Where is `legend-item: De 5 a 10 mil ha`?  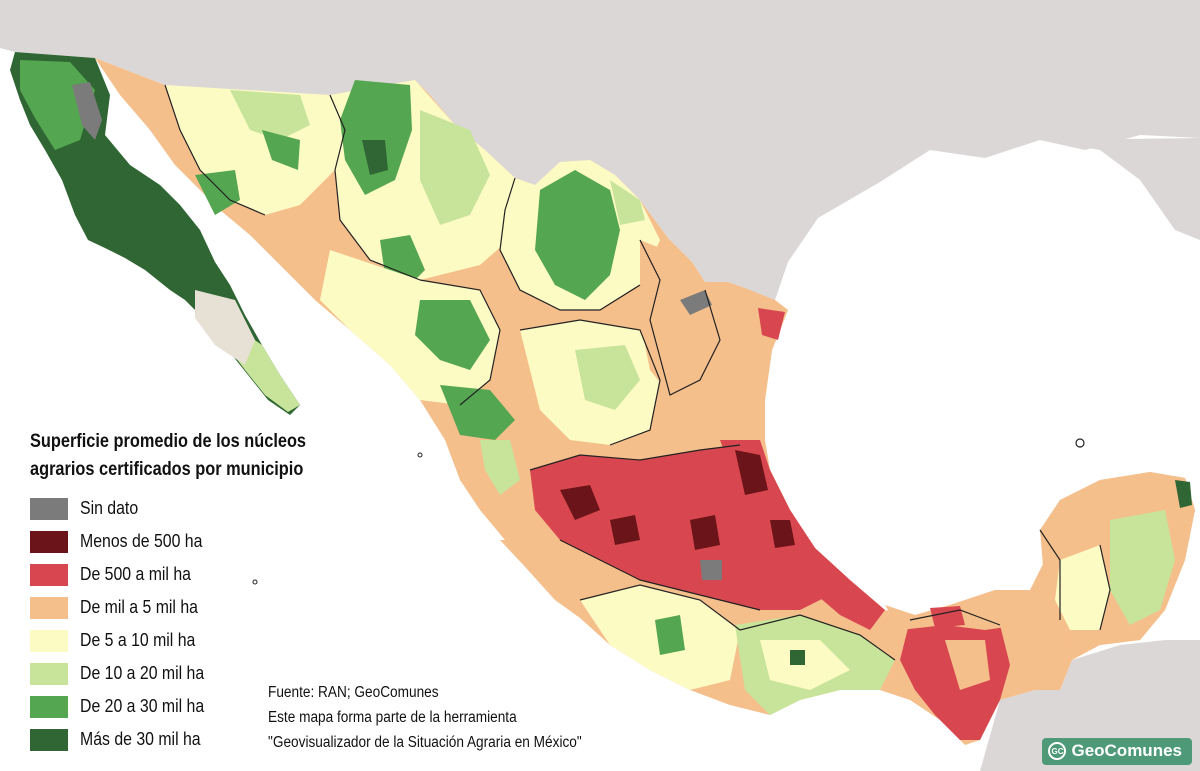 legend-item: De 5 a 10 mil ha is located at coordinates (200, 640).